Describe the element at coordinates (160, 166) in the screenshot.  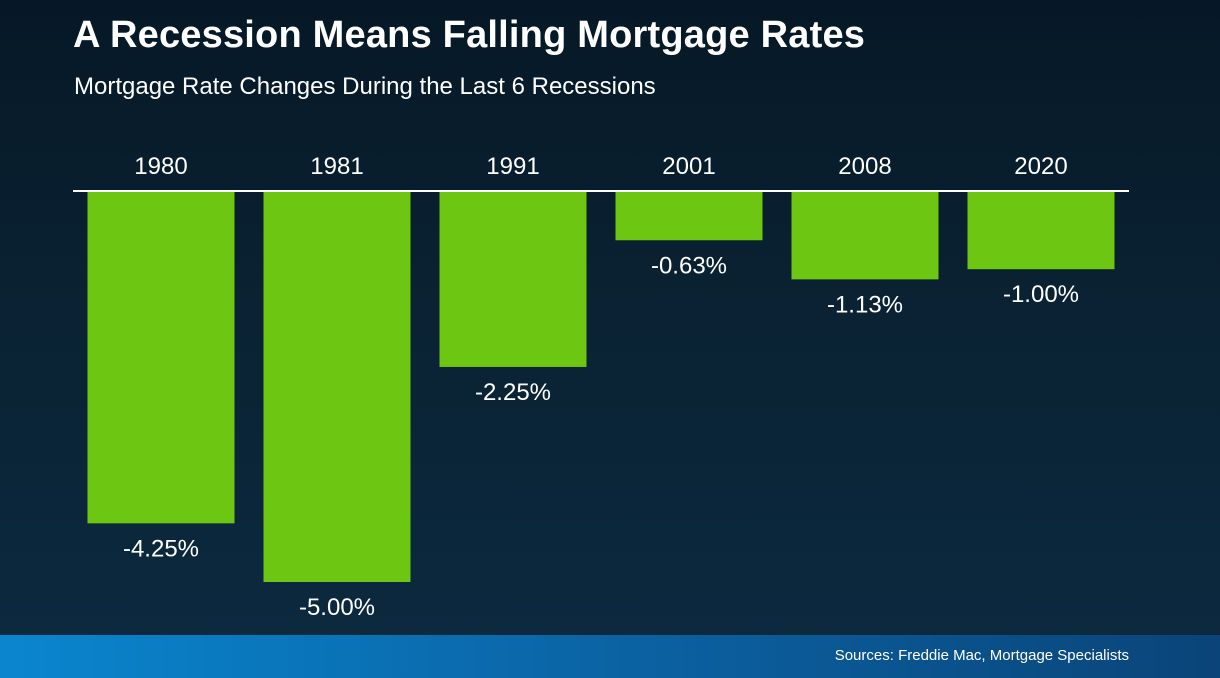
I see `category-label: 1980` at that location.